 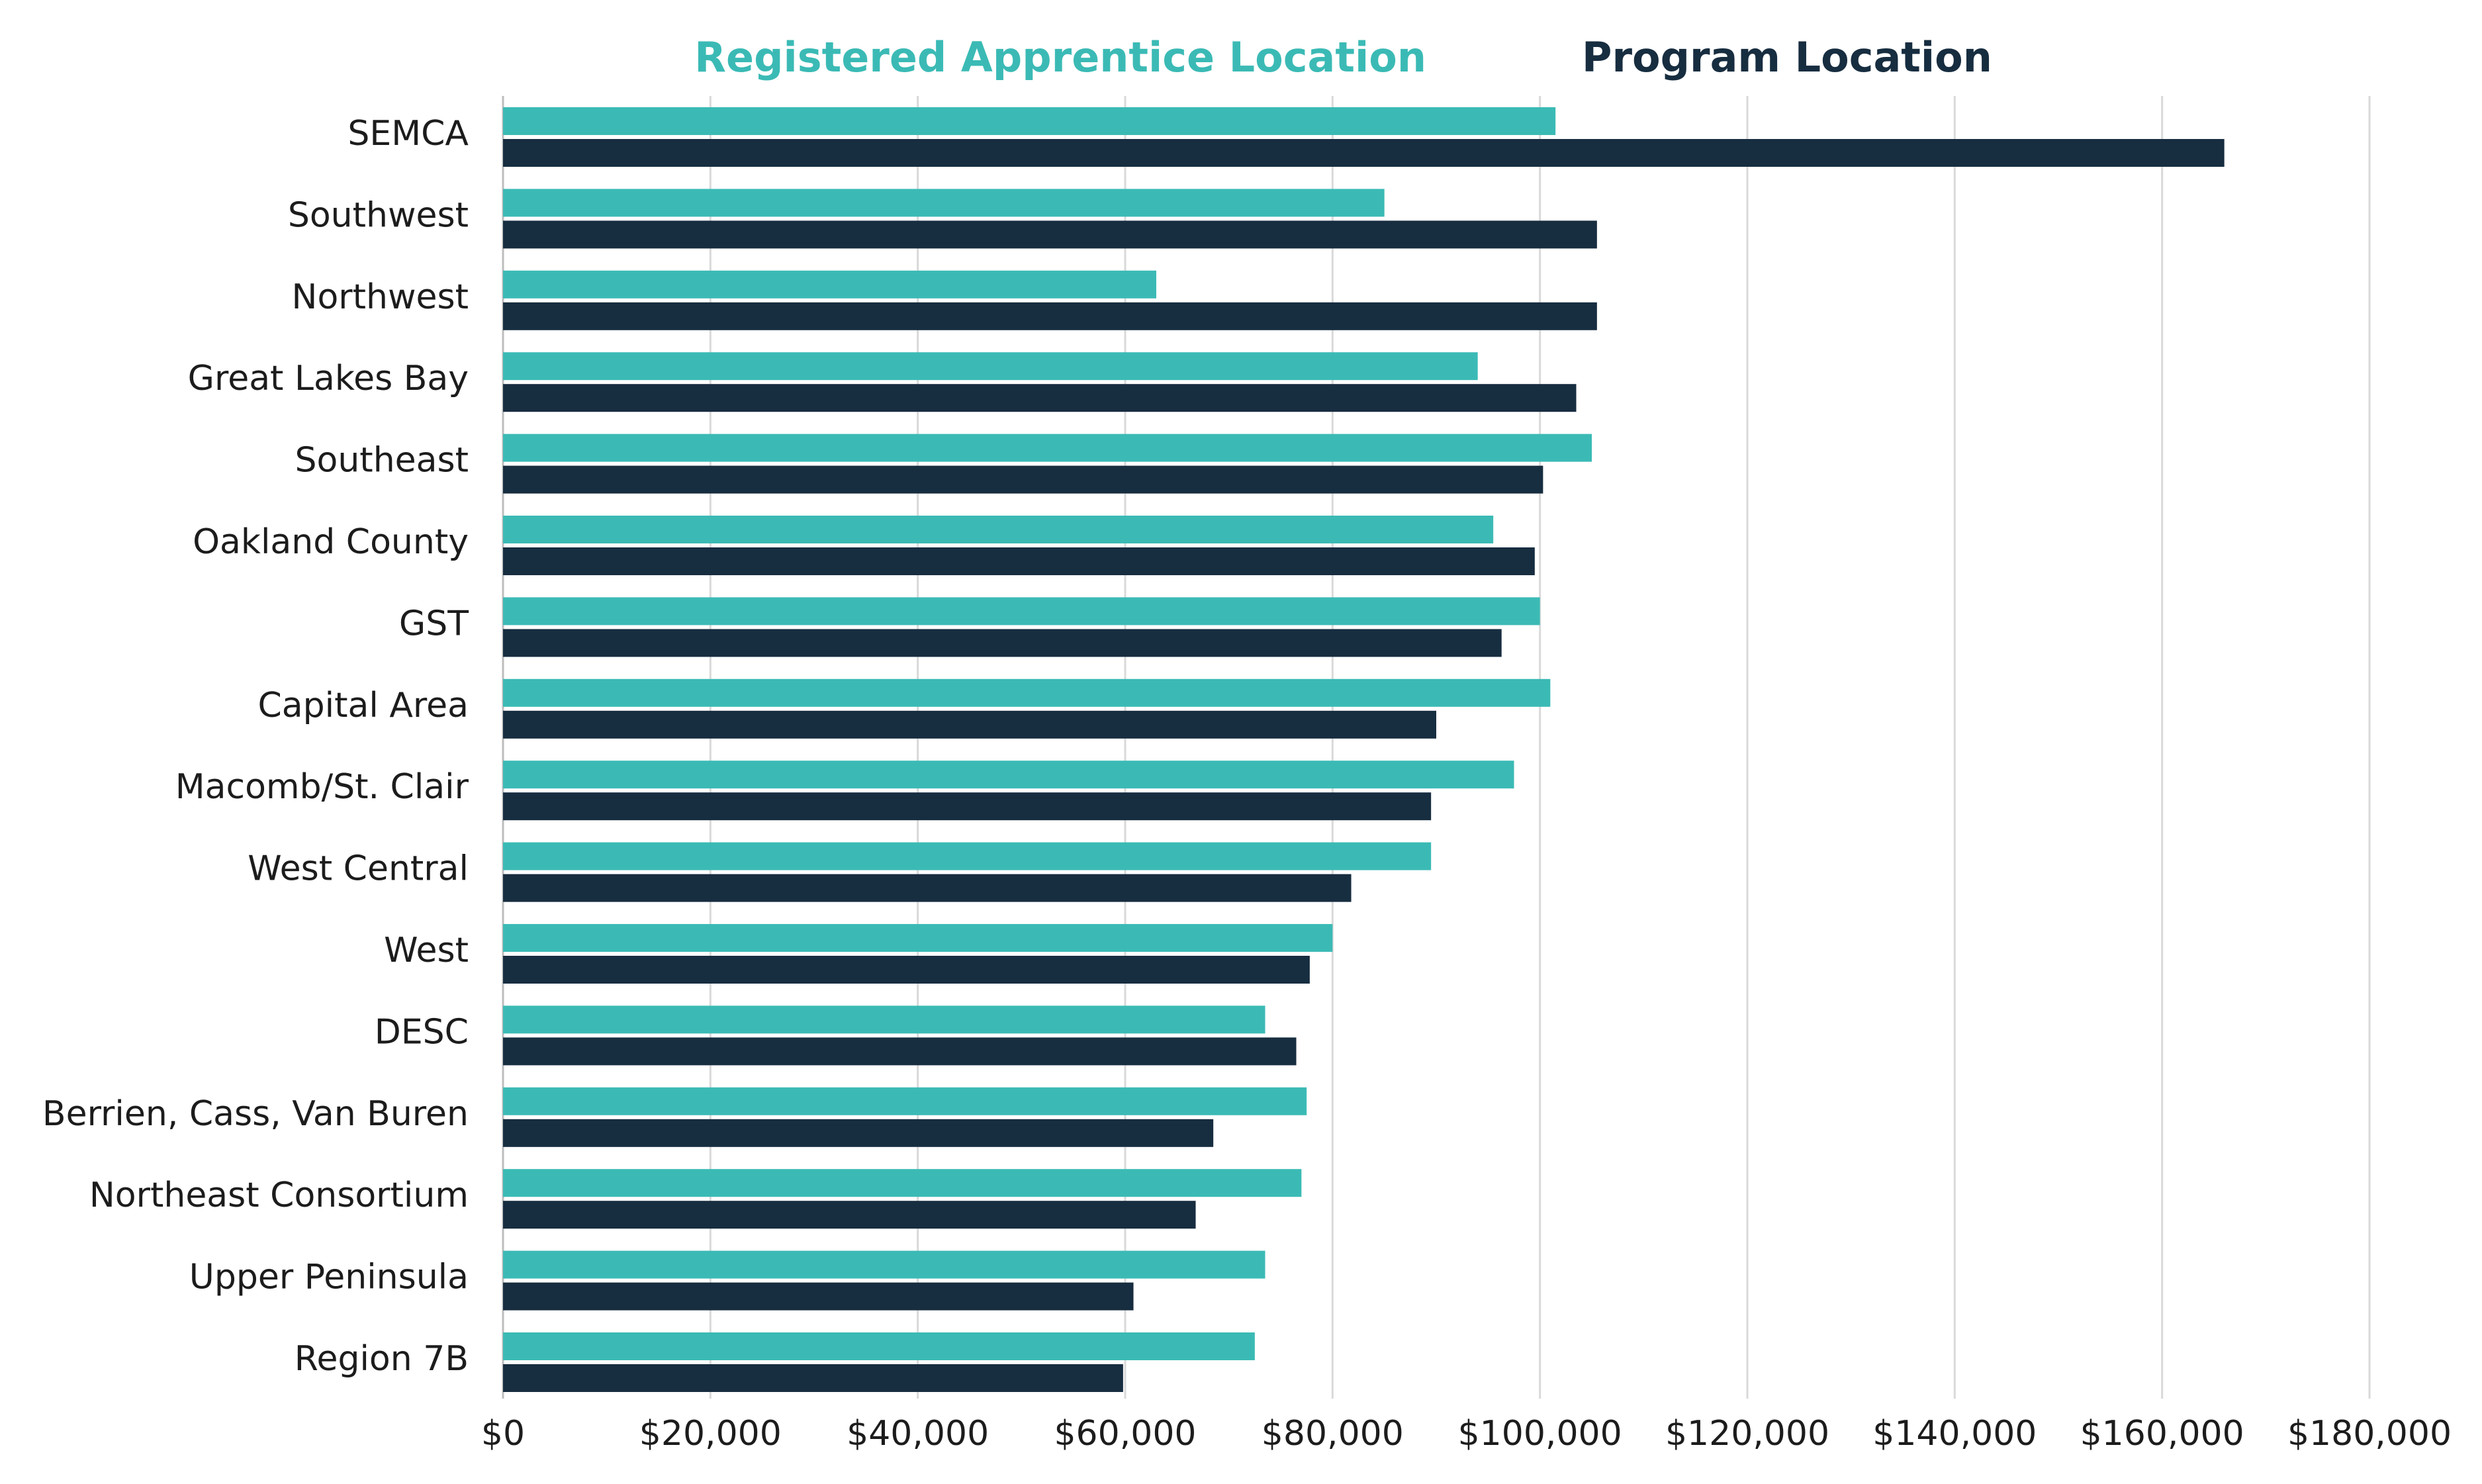 What do you see at coordinates (1787, 57) in the screenshot?
I see `legend-entry: Program Location` at bounding box center [1787, 57].